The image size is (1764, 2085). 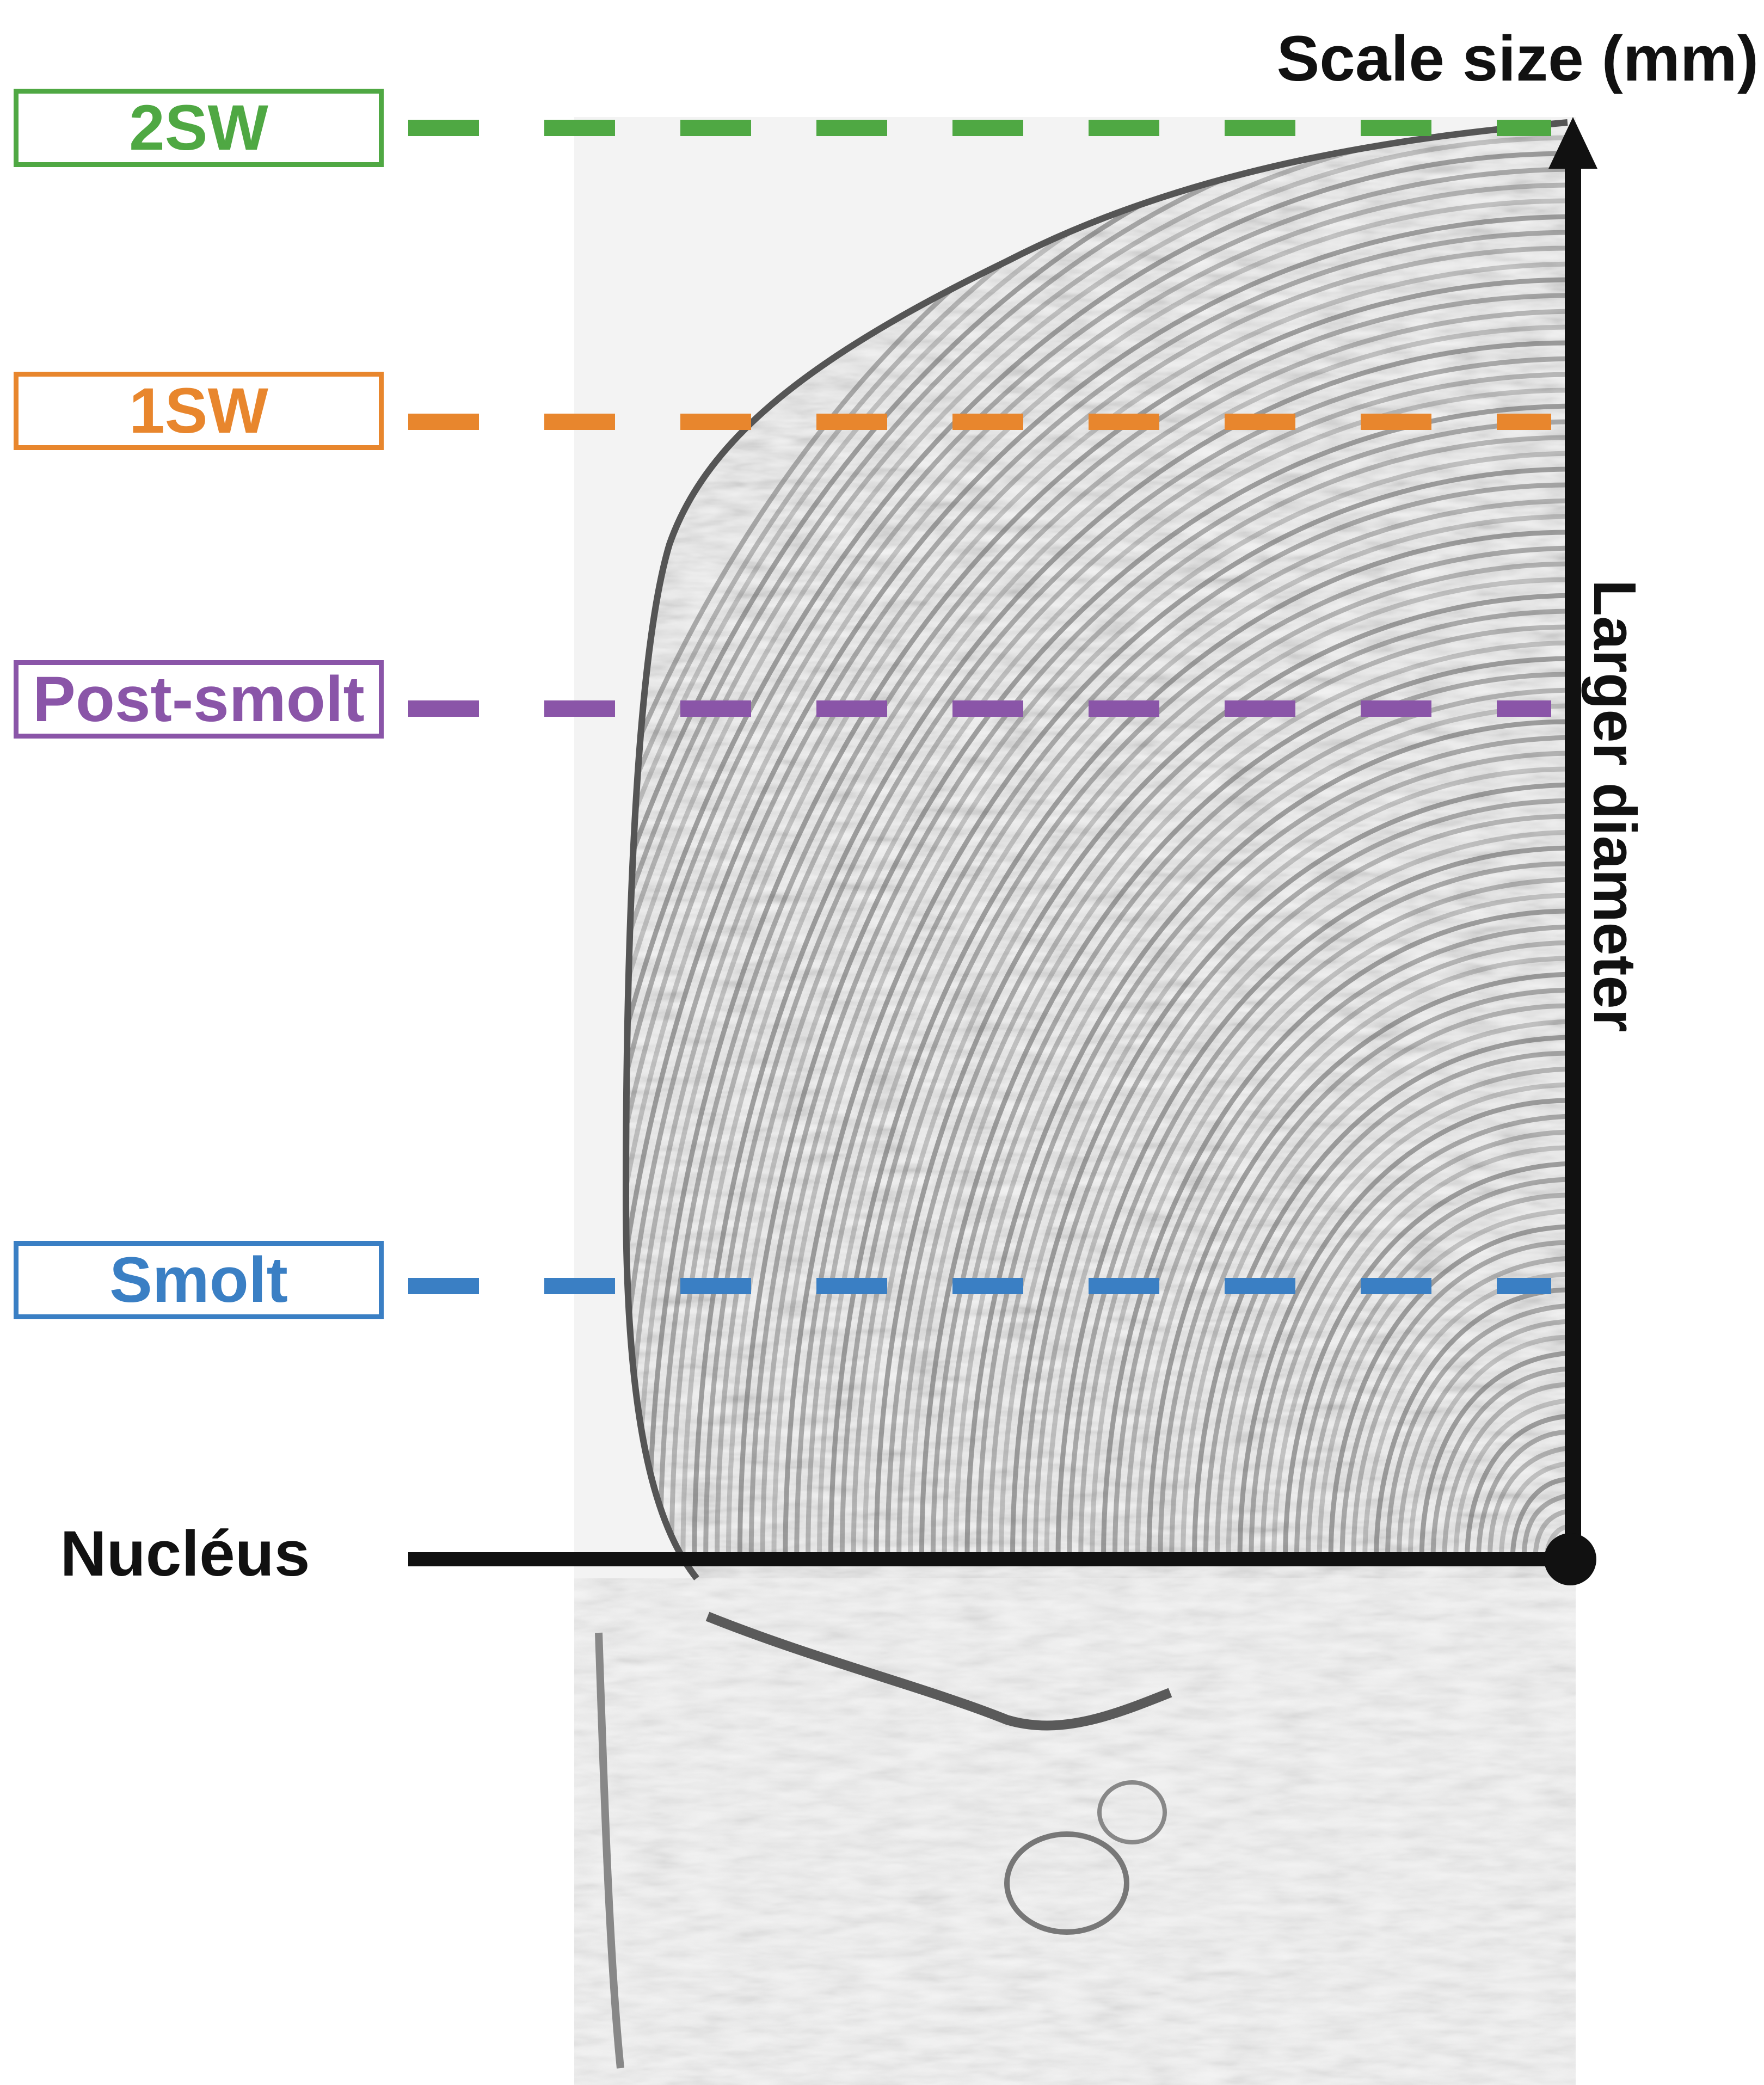 What do you see at coordinates (185, 1554) in the screenshot?
I see `label-nucleus: Nucléus` at bounding box center [185, 1554].